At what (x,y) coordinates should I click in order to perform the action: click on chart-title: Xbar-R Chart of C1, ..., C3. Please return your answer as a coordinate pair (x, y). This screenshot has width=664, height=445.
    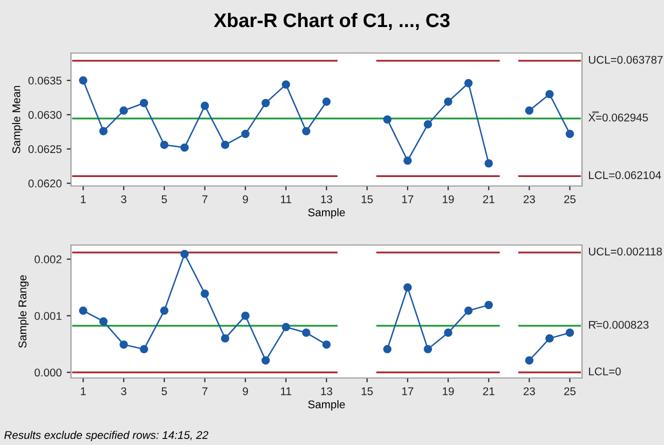
    Looking at the image, I should click on (332, 21).